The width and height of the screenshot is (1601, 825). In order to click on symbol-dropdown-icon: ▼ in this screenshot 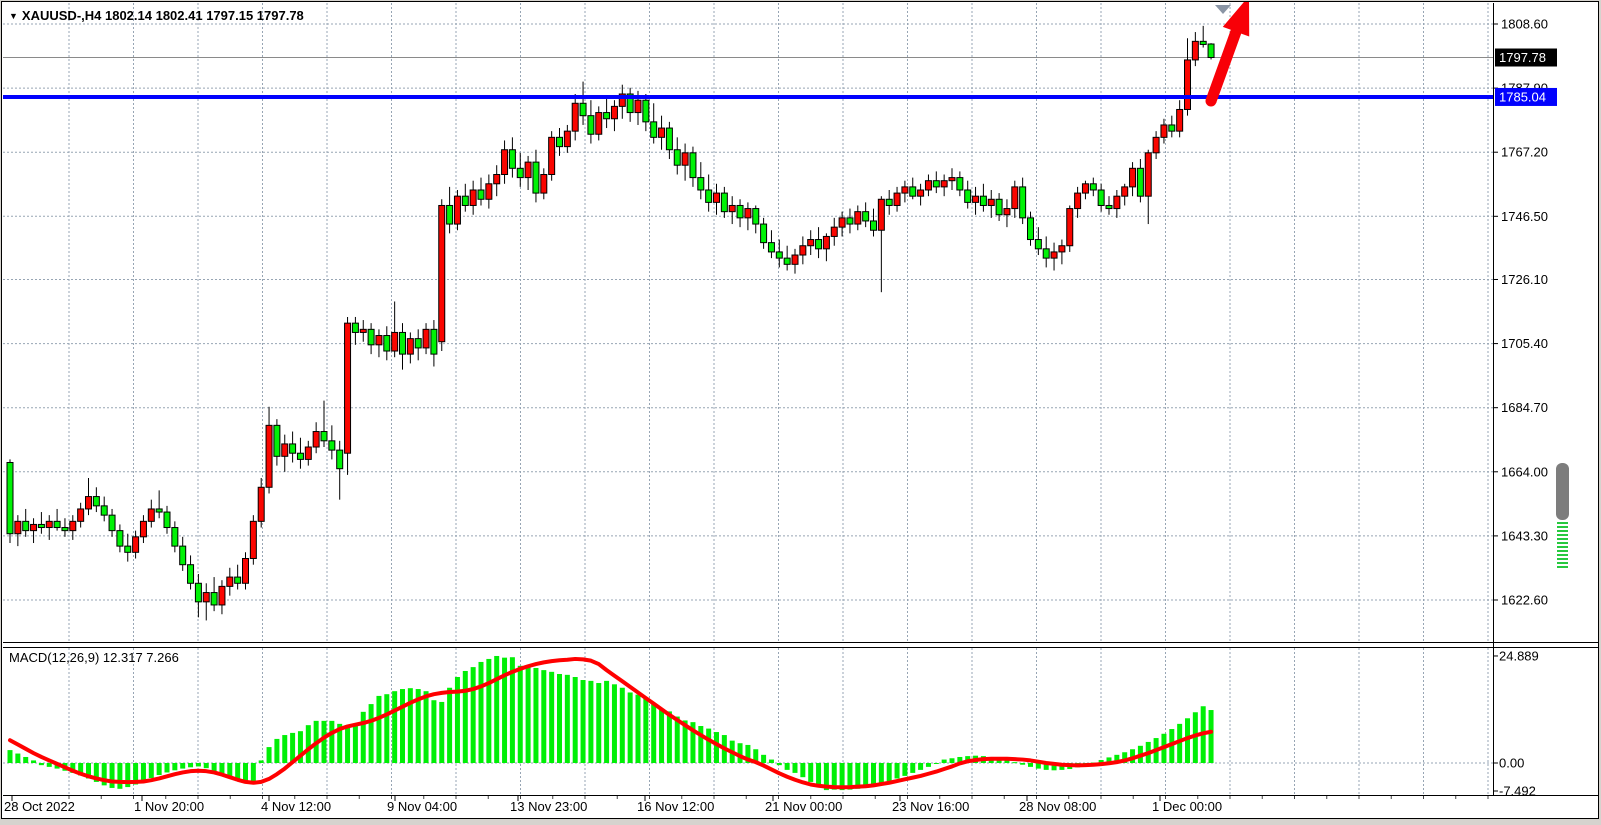, I will do `click(13, 16)`.